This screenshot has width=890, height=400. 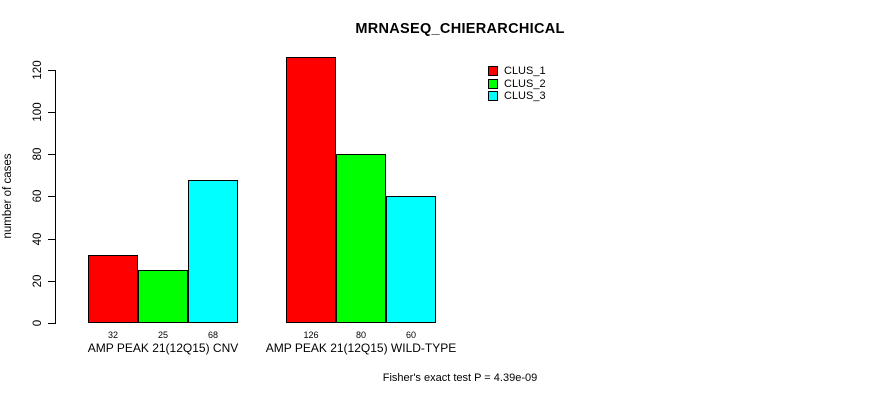 I want to click on bar-clus_3-group2, so click(x=411, y=259).